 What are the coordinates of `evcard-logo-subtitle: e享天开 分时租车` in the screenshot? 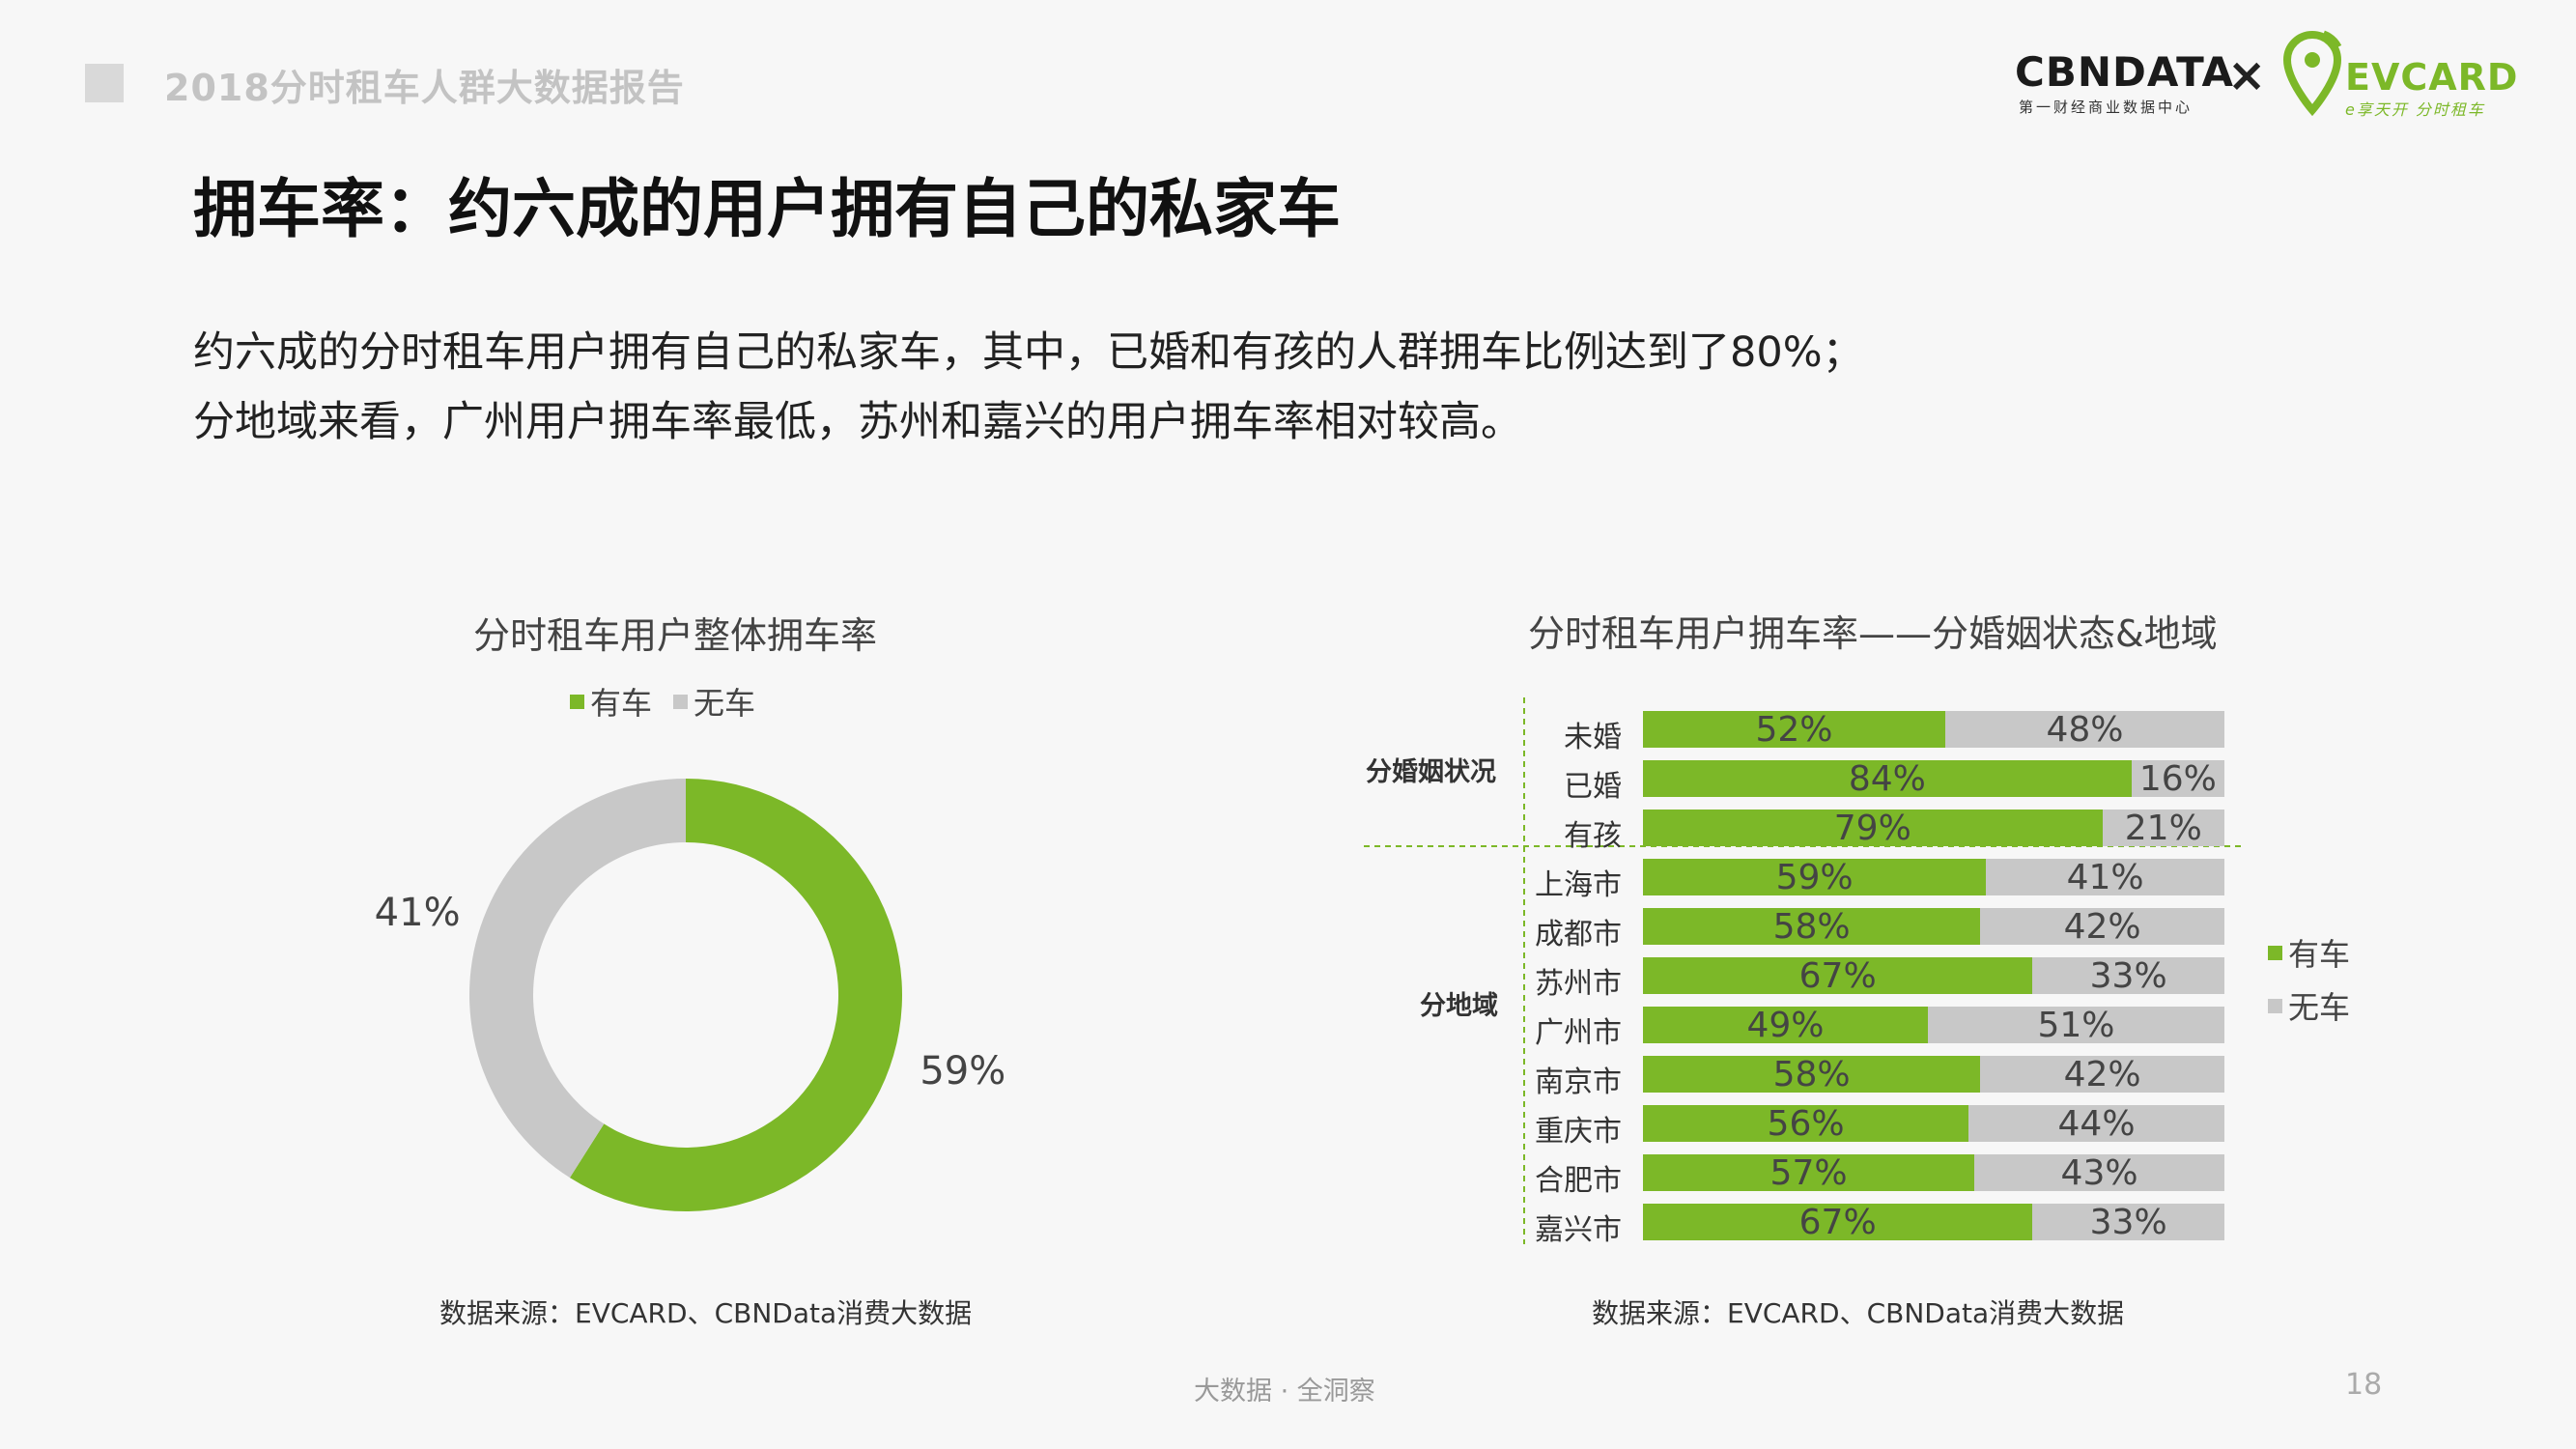 It's located at (2415, 109).